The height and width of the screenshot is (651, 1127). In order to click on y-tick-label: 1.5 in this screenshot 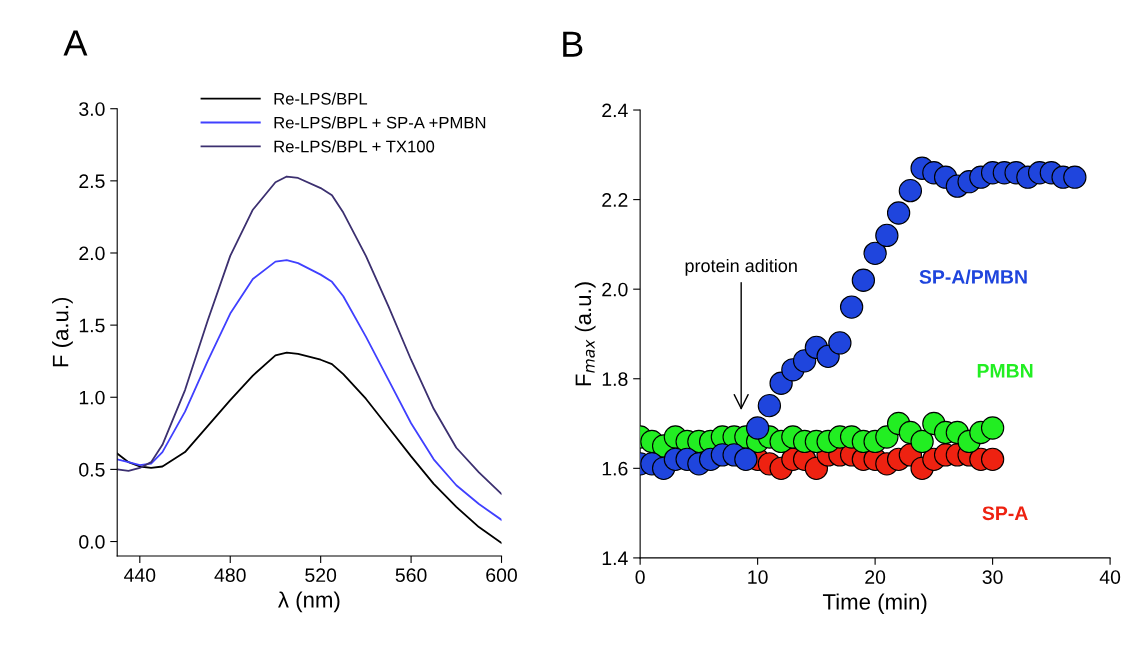, I will do `click(92, 325)`.